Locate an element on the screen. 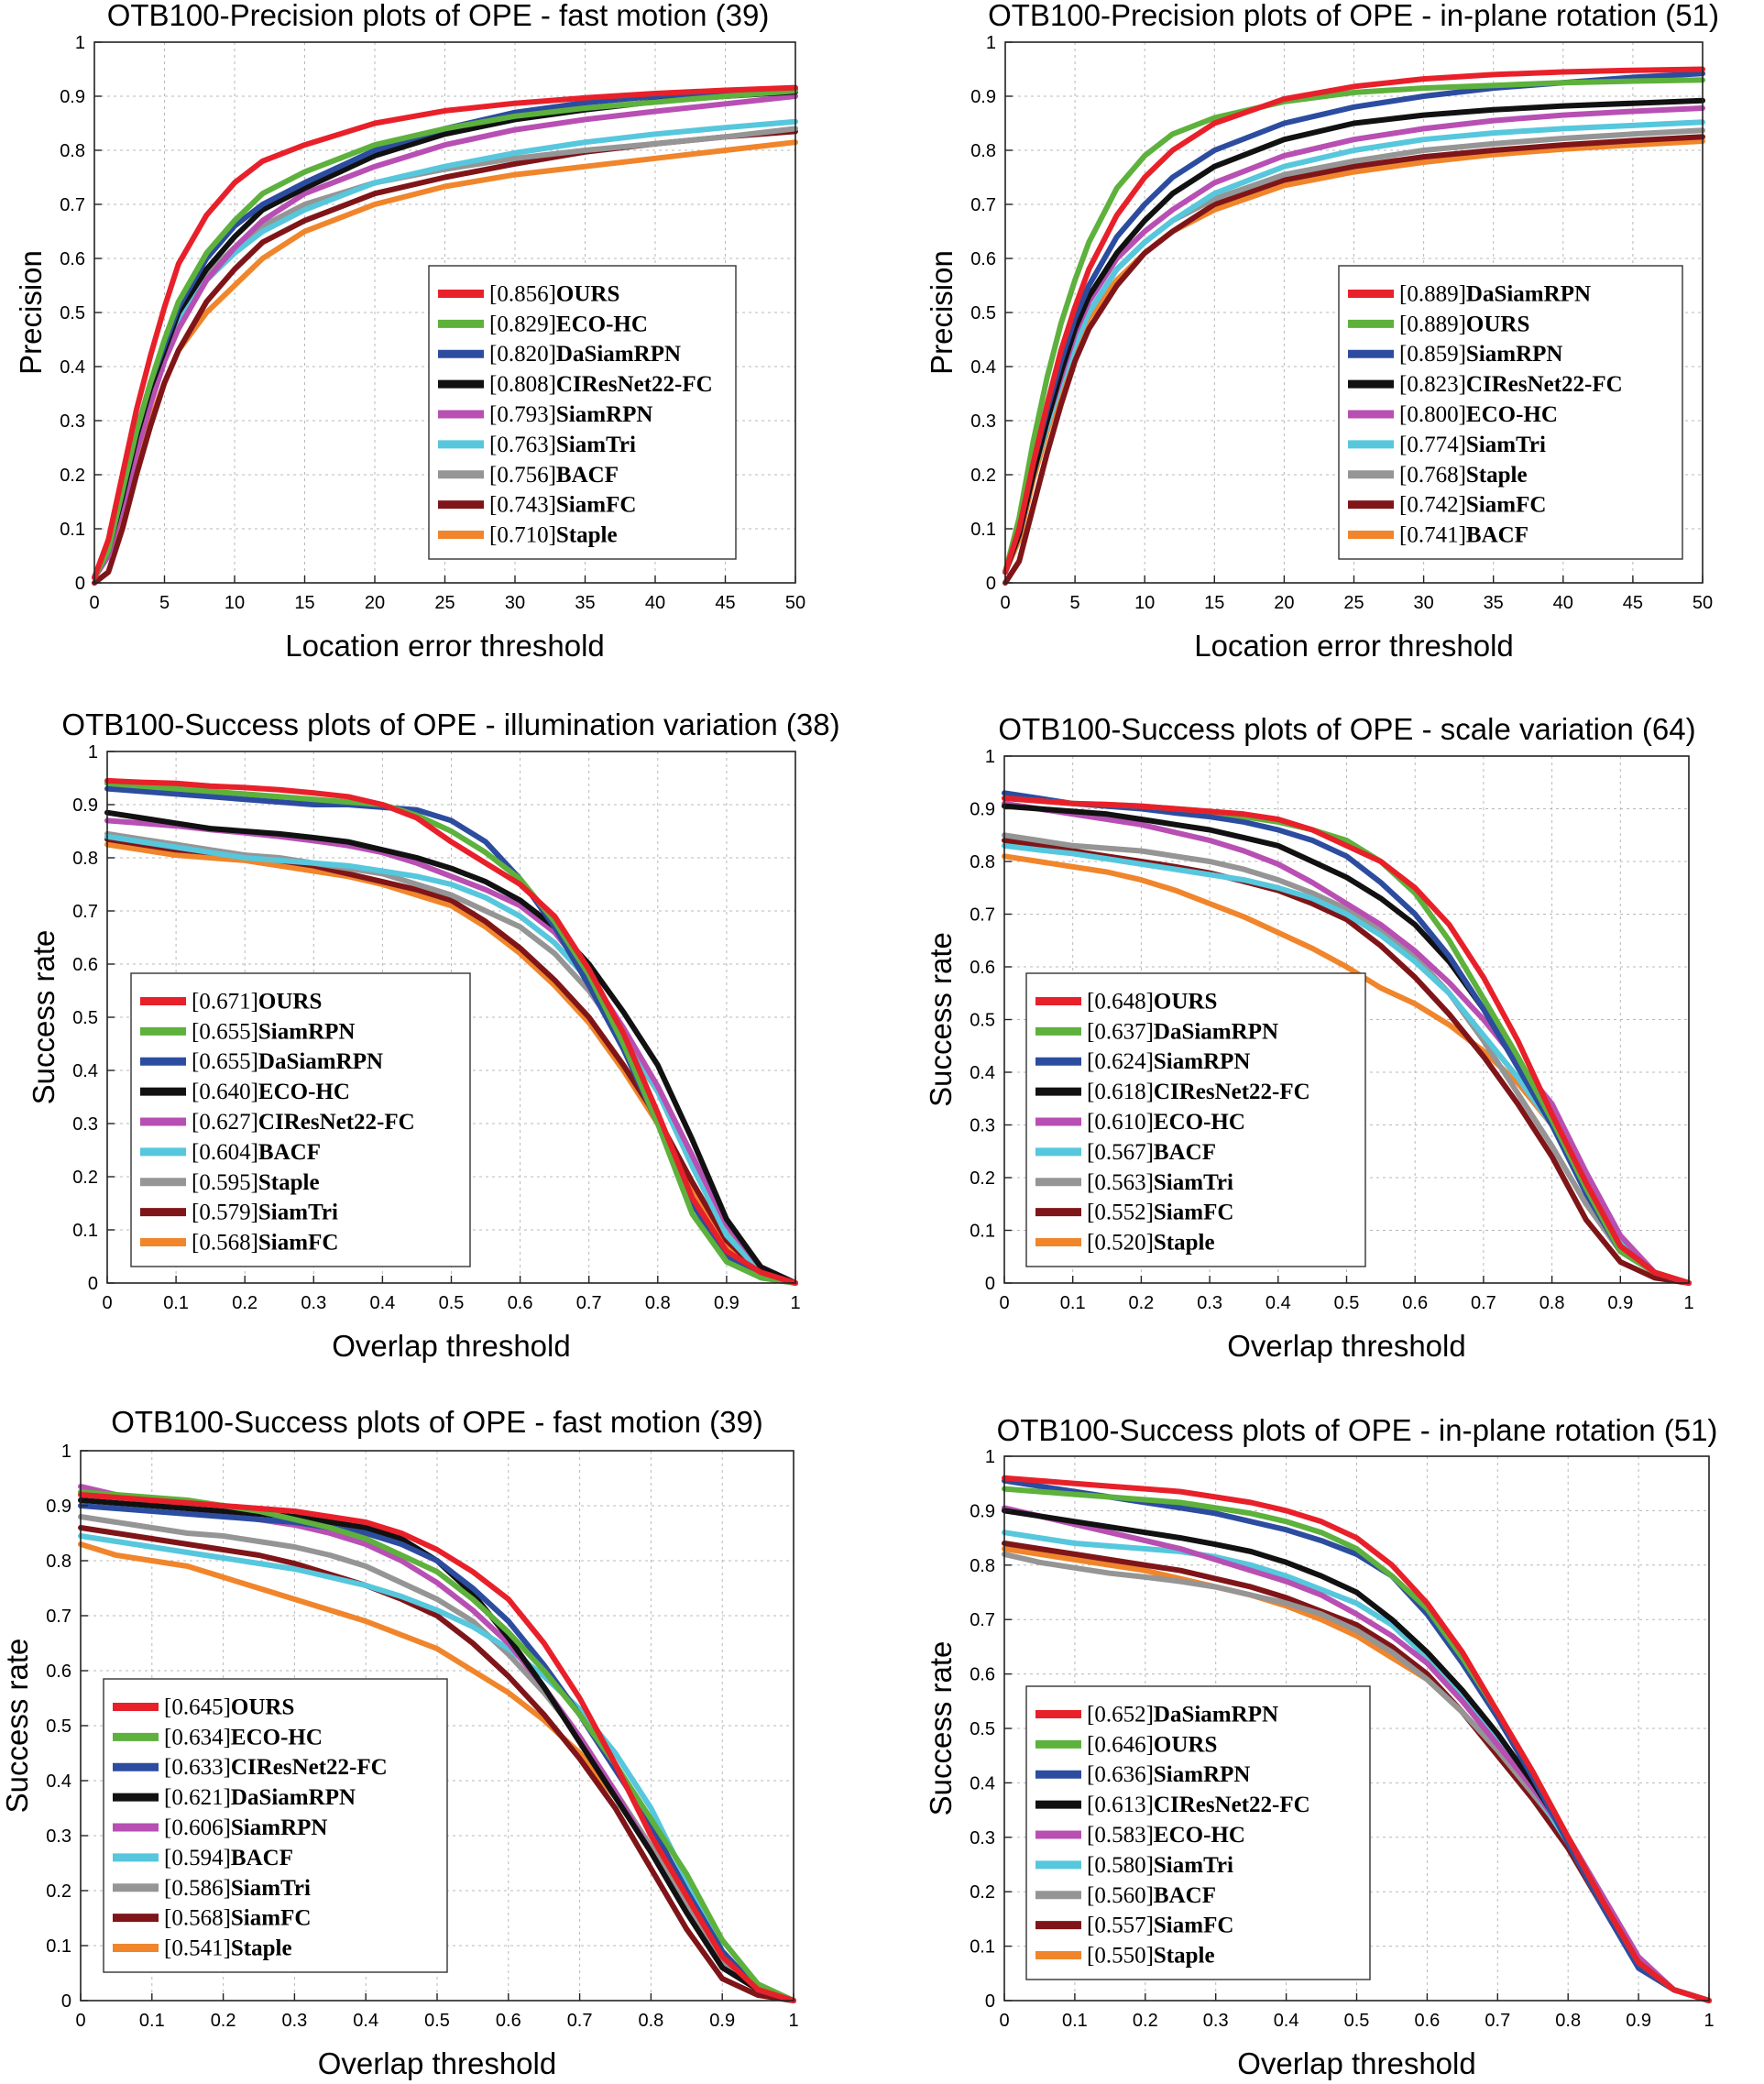 The image size is (1764, 2084). legend-score: [0.604] is located at coordinates (225, 1152).